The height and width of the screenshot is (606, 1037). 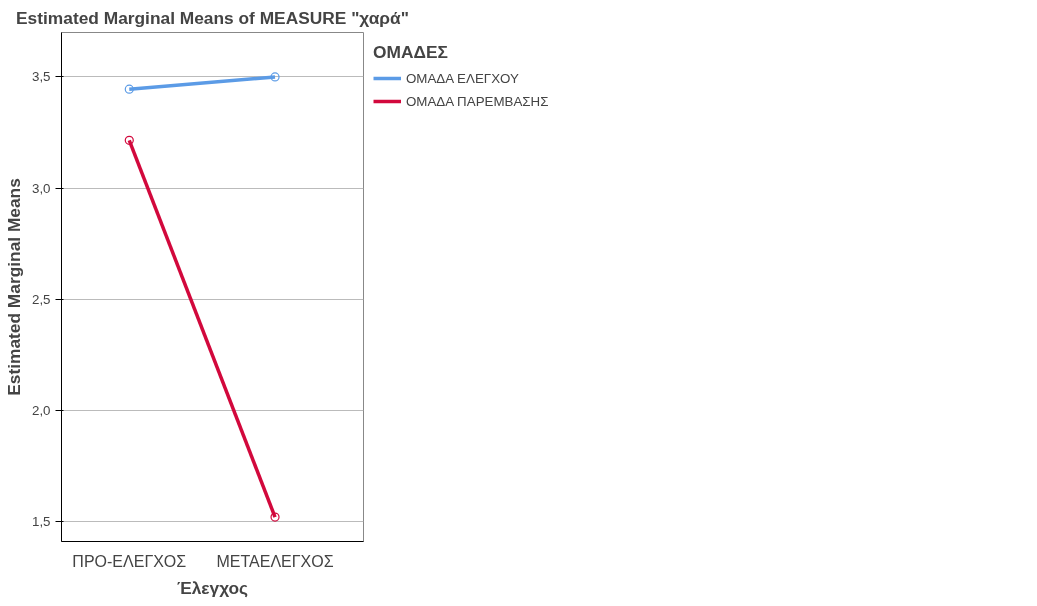 What do you see at coordinates (129, 561) in the screenshot?
I see `x-tick-label: ΠΡΟ-ΕΛΕΓΧΟΣ` at bounding box center [129, 561].